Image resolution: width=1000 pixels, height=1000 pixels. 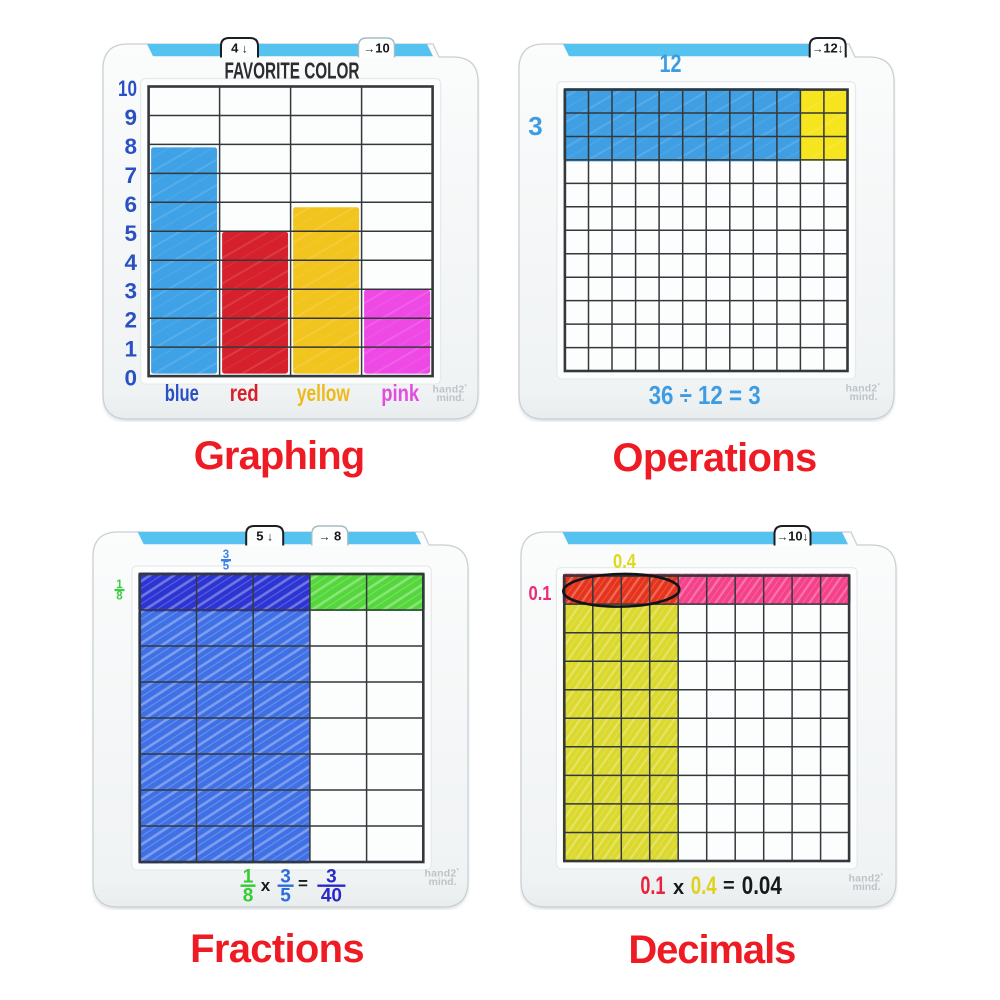 What do you see at coordinates (827, 47) in the screenshot?
I see `svg-text: →12↓` at bounding box center [827, 47].